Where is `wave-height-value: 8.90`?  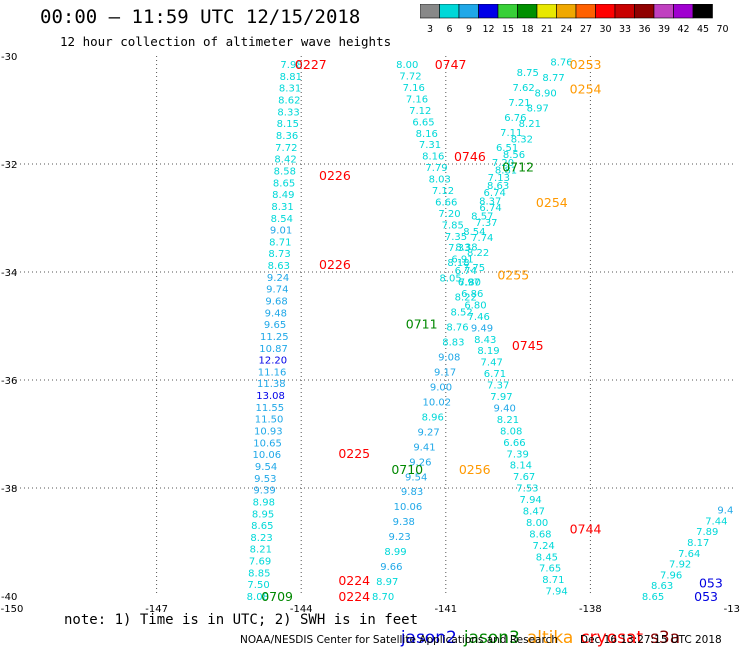 wave-height-value: 8.90 is located at coordinates (546, 93).